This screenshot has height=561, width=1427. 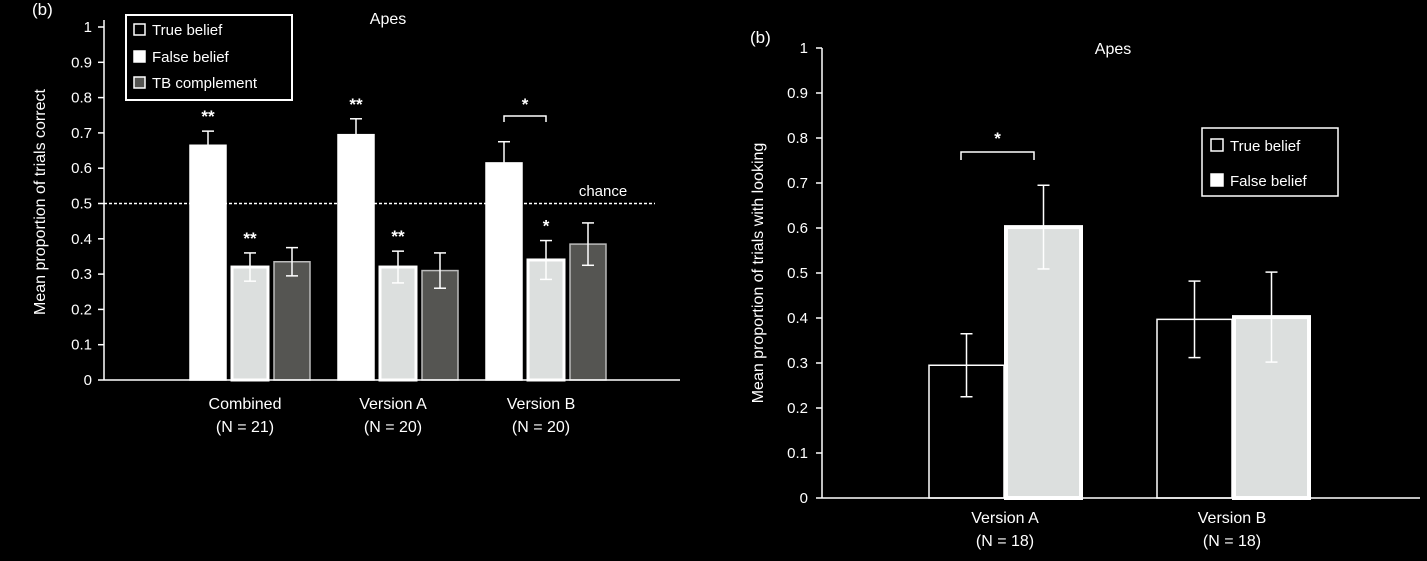 I want to click on y-axis-label: Mean proportion of trials with looking, so click(x=758, y=273).